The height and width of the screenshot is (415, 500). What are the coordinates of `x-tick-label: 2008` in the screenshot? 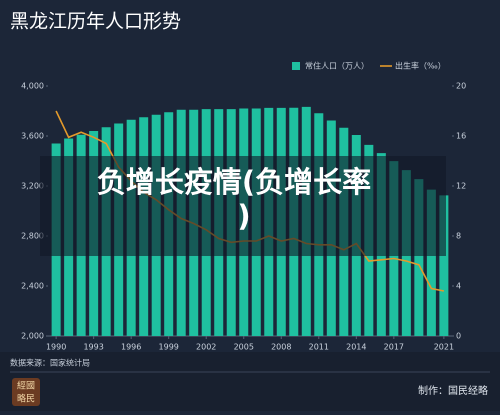 It's located at (281, 347).